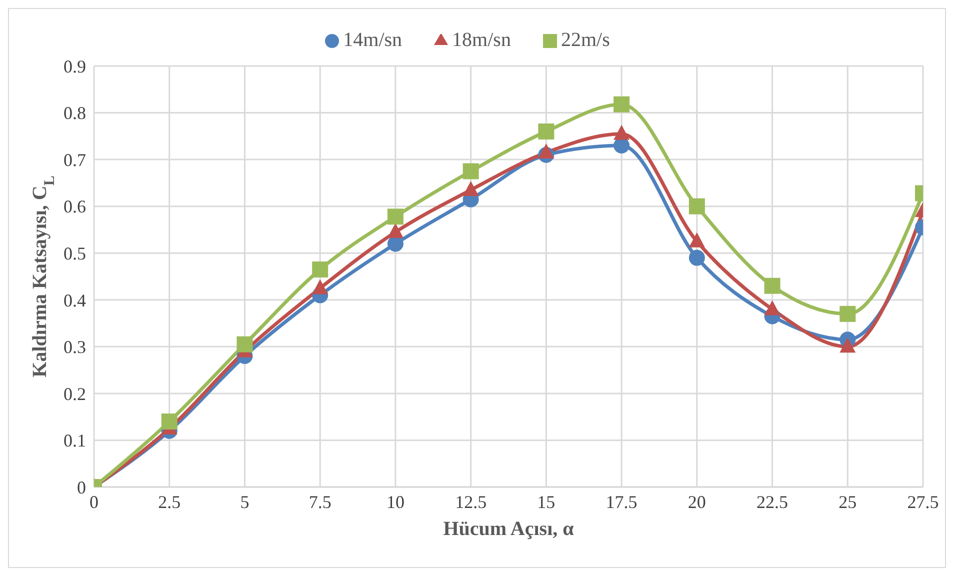 Image resolution: width=955 pixels, height=578 pixels. Describe the element at coordinates (847, 502) in the screenshot. I see `x-tick-label: 25` at that location.